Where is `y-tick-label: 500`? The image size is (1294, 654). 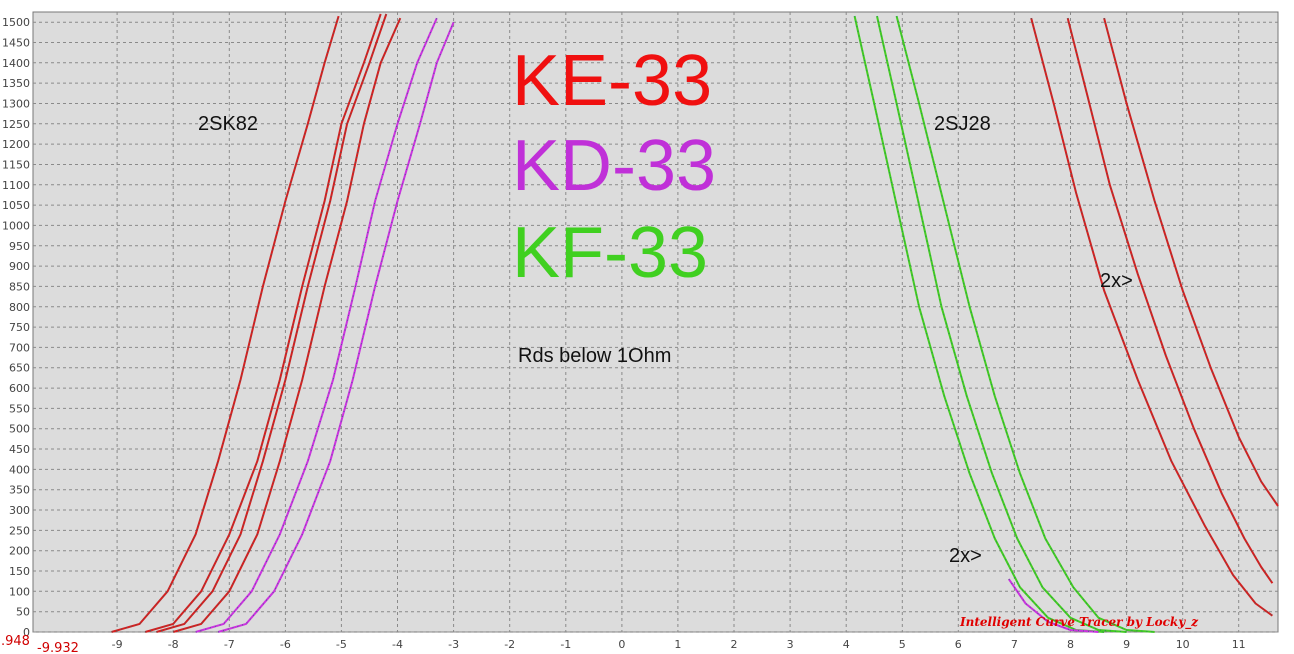 y-tick-label: 500 is located at coordinates (19, 429).